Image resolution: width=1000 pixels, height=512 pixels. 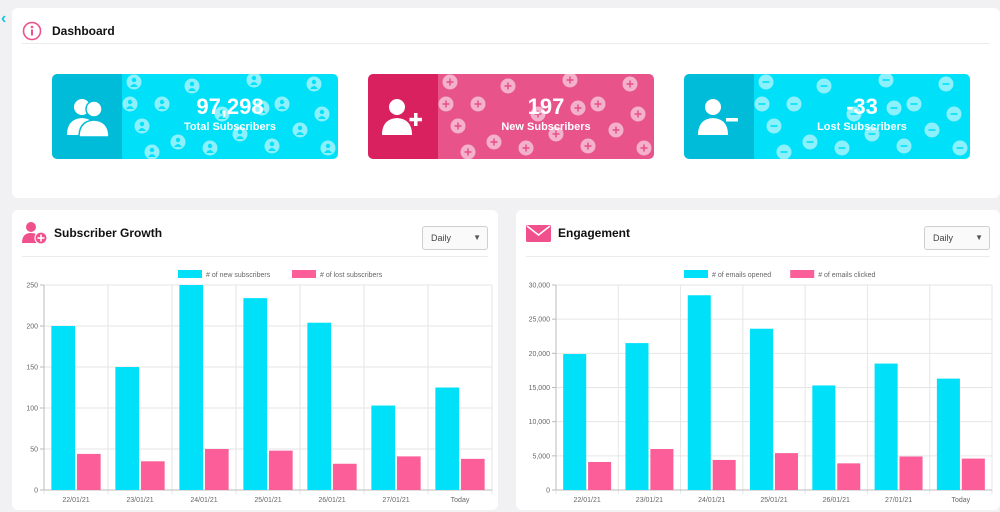 I want to click on users-icon, so click(x=88, y=117).